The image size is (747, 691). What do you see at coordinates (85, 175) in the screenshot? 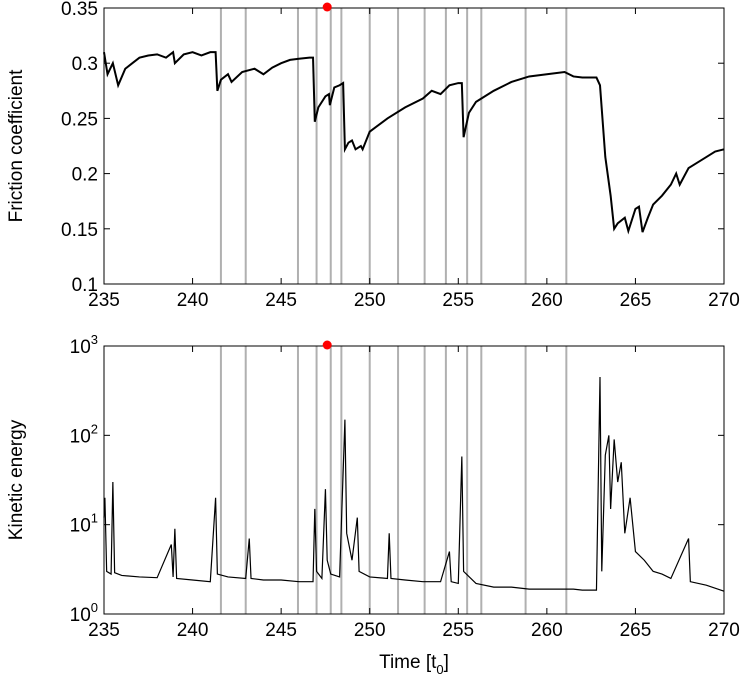
I see `y-tick-label: 0.2` at bounding box center [85, 175].